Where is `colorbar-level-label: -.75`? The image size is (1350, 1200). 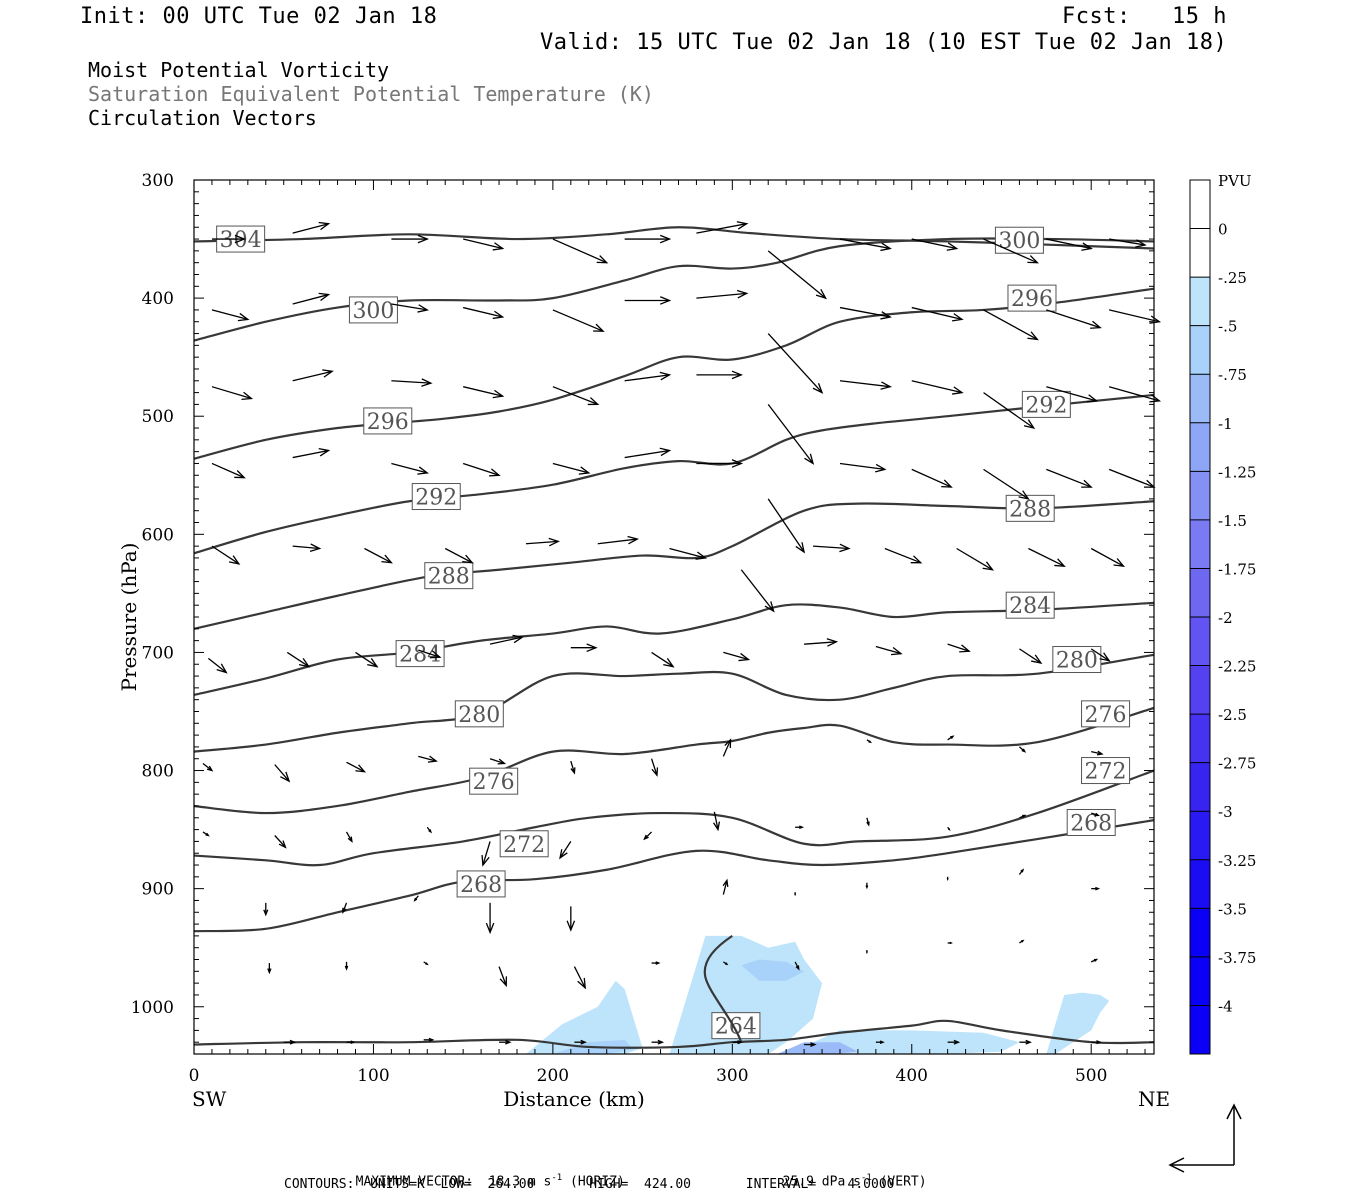 colorbar-level-label: -.75 is located at coordinates (1232, 375).